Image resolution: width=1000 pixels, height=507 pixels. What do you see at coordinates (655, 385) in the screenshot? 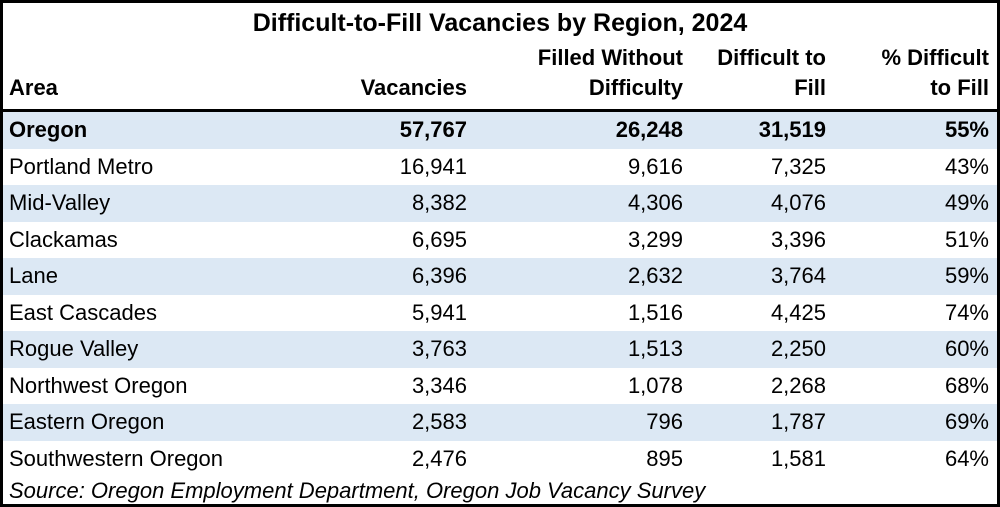
I see `cell-filled-without-difficulty: 1,078` at bounding box center [655, 385].